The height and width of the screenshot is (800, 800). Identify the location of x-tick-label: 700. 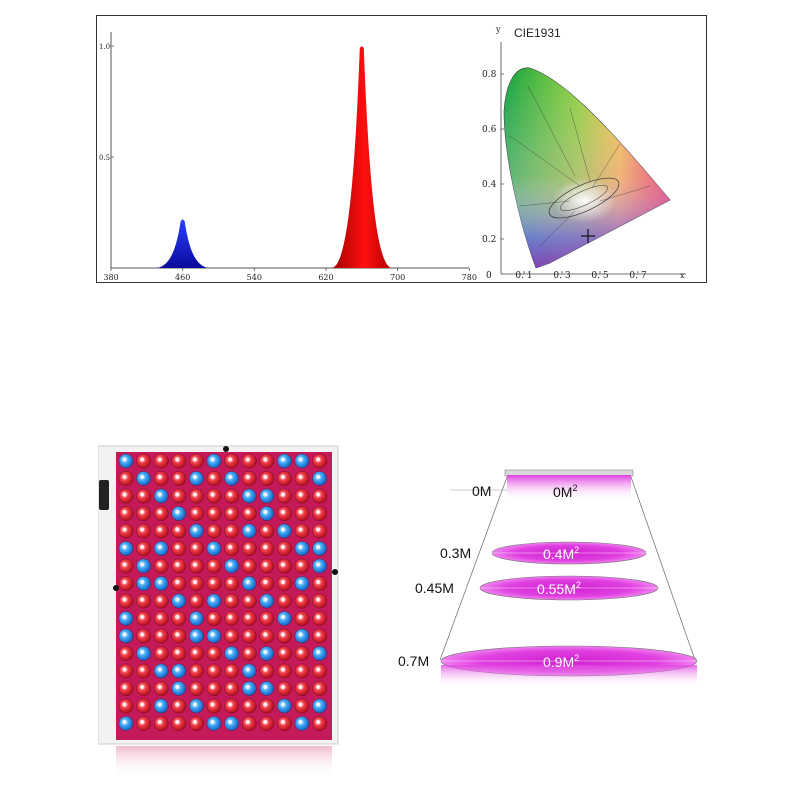
(397, 277).